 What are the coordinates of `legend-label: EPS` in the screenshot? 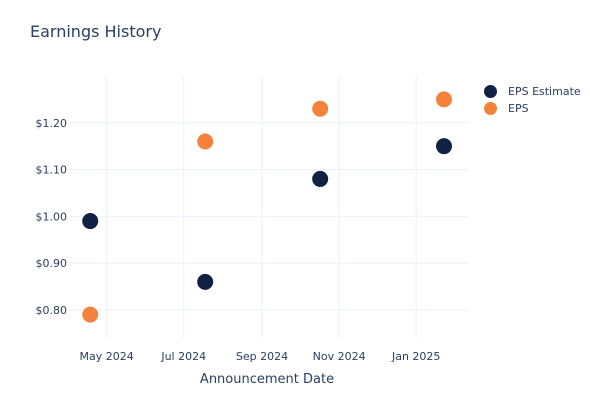 It's located at (518, 108).